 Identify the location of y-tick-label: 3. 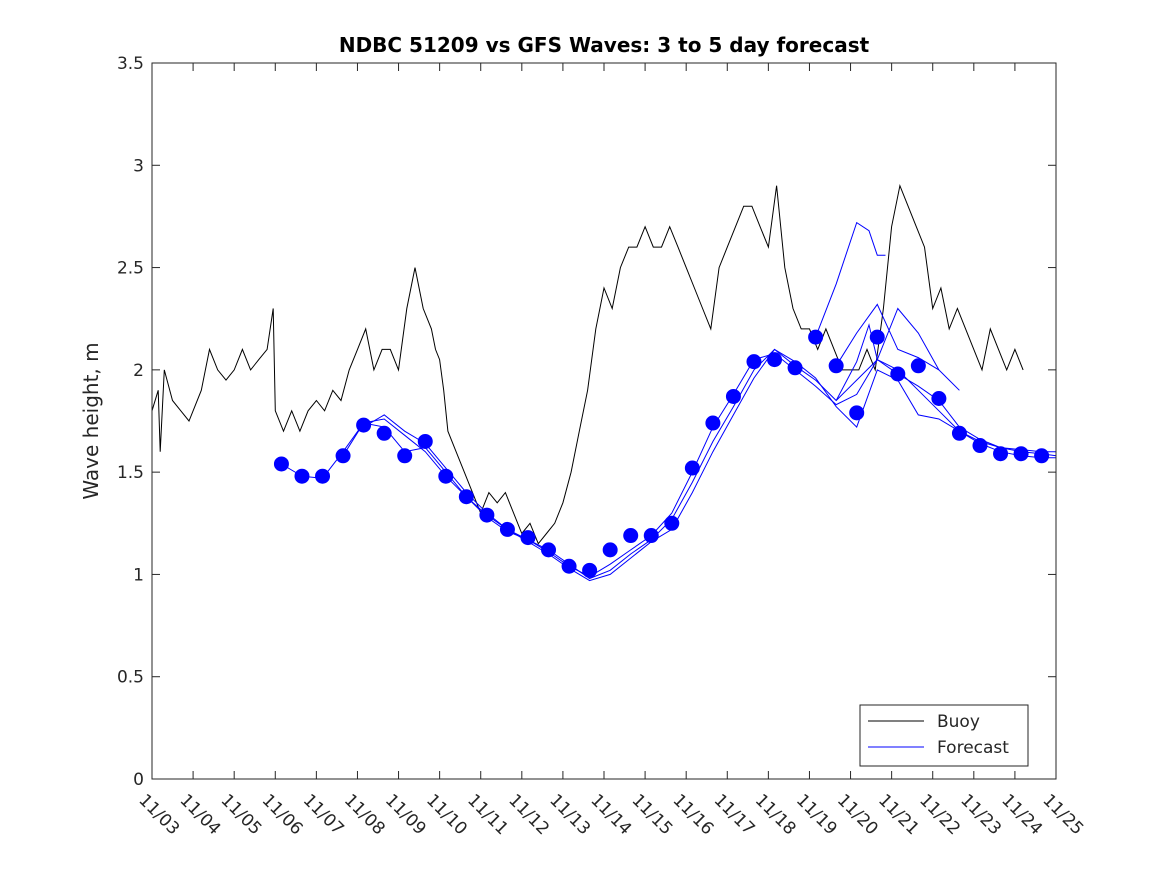
(138, 166).